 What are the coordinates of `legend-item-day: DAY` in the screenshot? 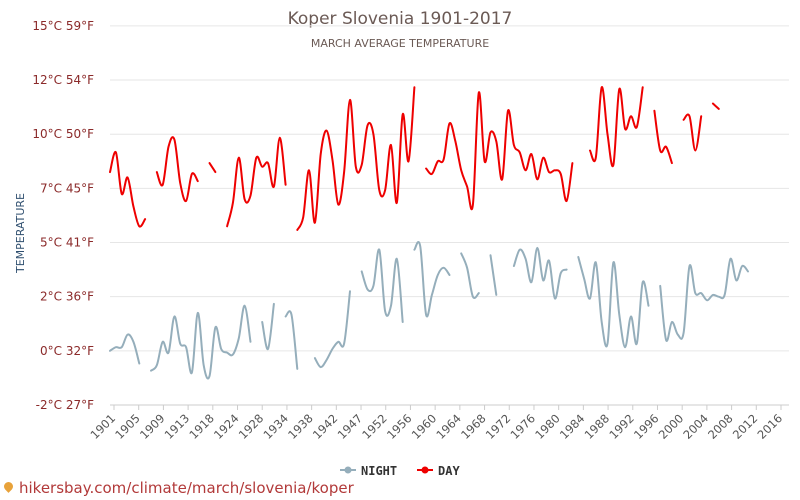 It's located at (438, 471).